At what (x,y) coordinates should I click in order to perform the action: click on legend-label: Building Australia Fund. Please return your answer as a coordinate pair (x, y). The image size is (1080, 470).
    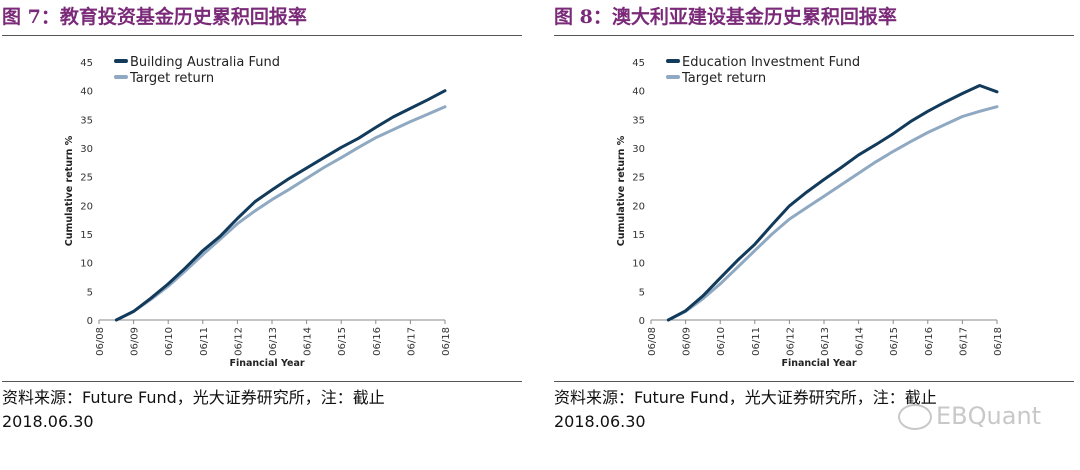
    Looking at the image, I should click on (205, 62).